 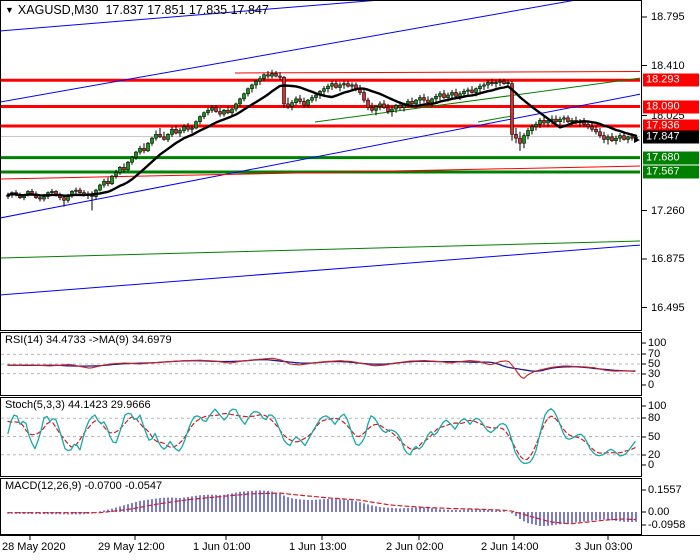 I want to click on rsi-indicator-label: RSI(14) 34.4733 ->MA(9) 34.6979, so click(x=88, y=340).